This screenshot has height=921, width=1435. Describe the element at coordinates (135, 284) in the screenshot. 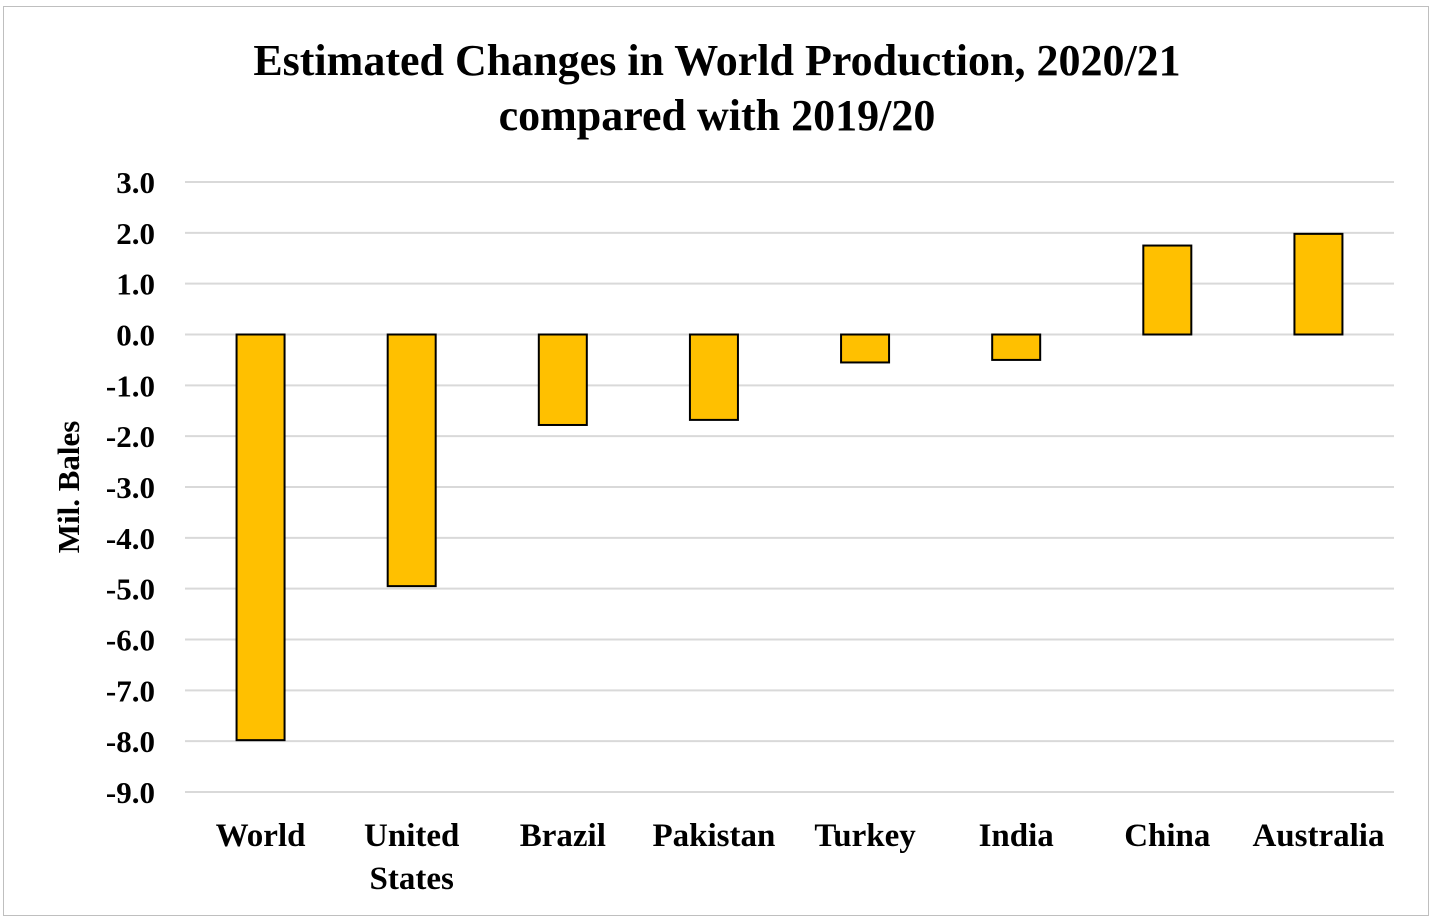

I see `y-tick-label: 1.0` at that location.